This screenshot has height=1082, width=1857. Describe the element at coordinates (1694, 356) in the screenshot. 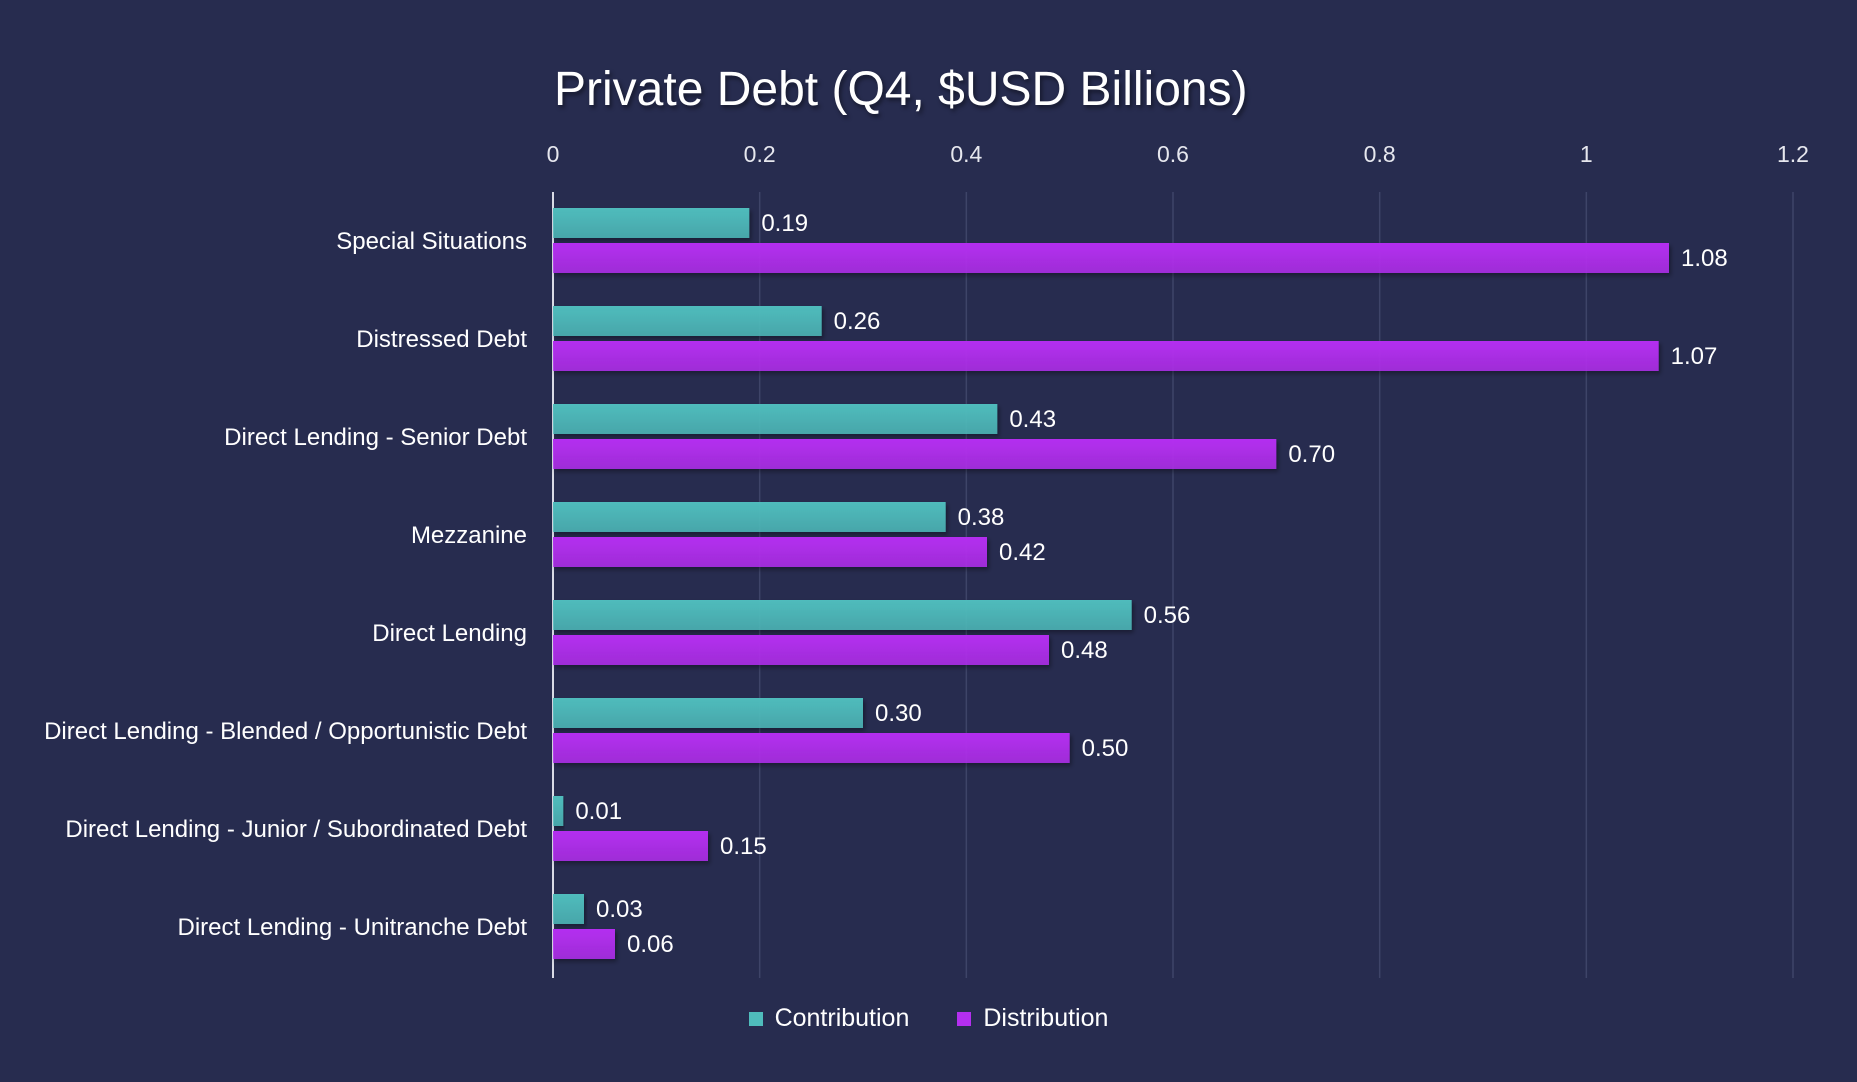

I see `data-label-distribution: 1.07` at that location.